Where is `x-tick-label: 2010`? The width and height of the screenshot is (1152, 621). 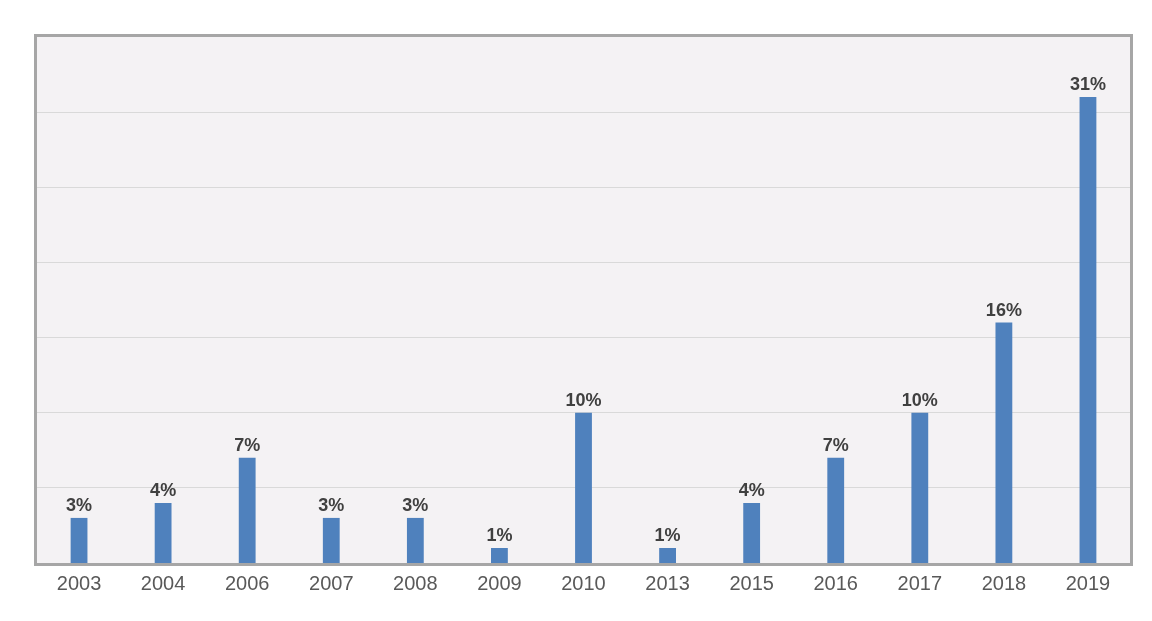
x-tick-label: 2010 is located at coordinates (583, 583).